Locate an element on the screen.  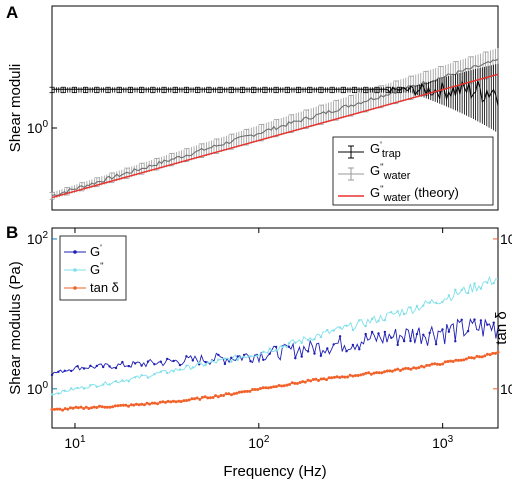
panel-b-x-axis-label: Frequency (Hz) is located at coordinates (274, 471).